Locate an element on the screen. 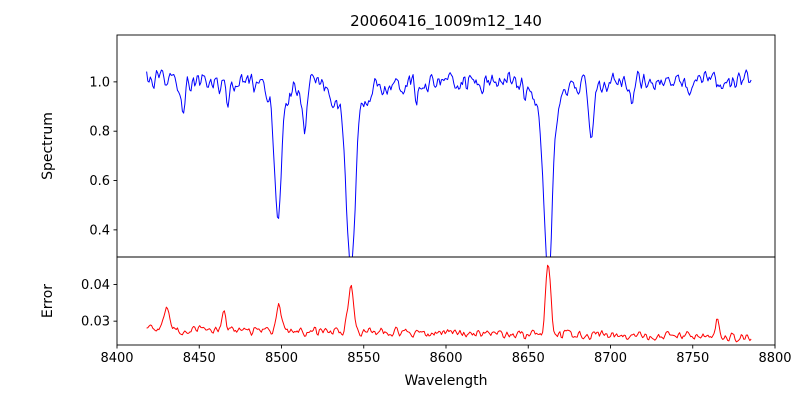 The width and height of the screenshot is (800, 400). x-tick-label: 8450 is located at coordinates (199, 358).